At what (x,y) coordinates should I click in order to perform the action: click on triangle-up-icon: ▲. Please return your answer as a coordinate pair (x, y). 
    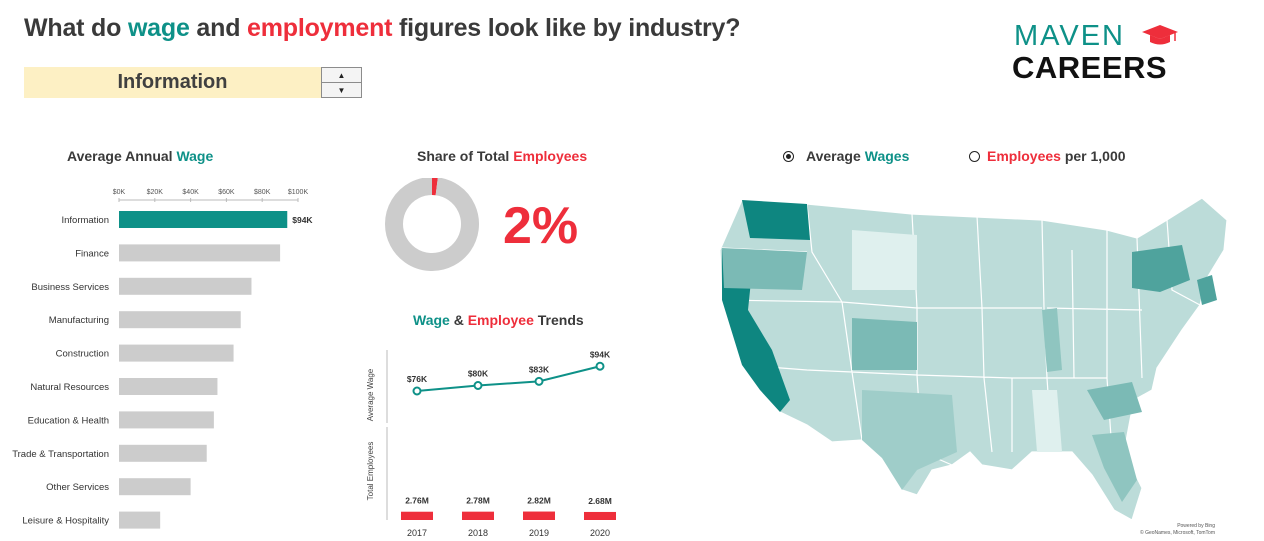
    Looking at the image, I should click on (341, 75).